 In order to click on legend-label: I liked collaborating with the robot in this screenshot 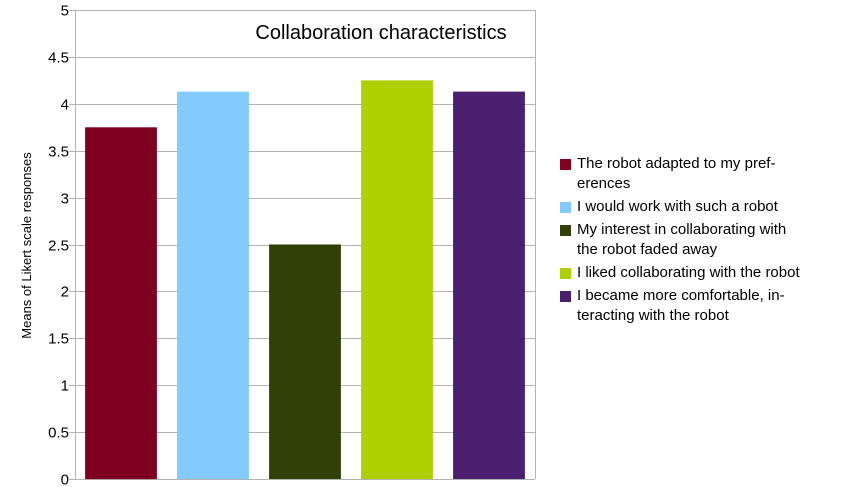, I will do `click(688, 272)`.